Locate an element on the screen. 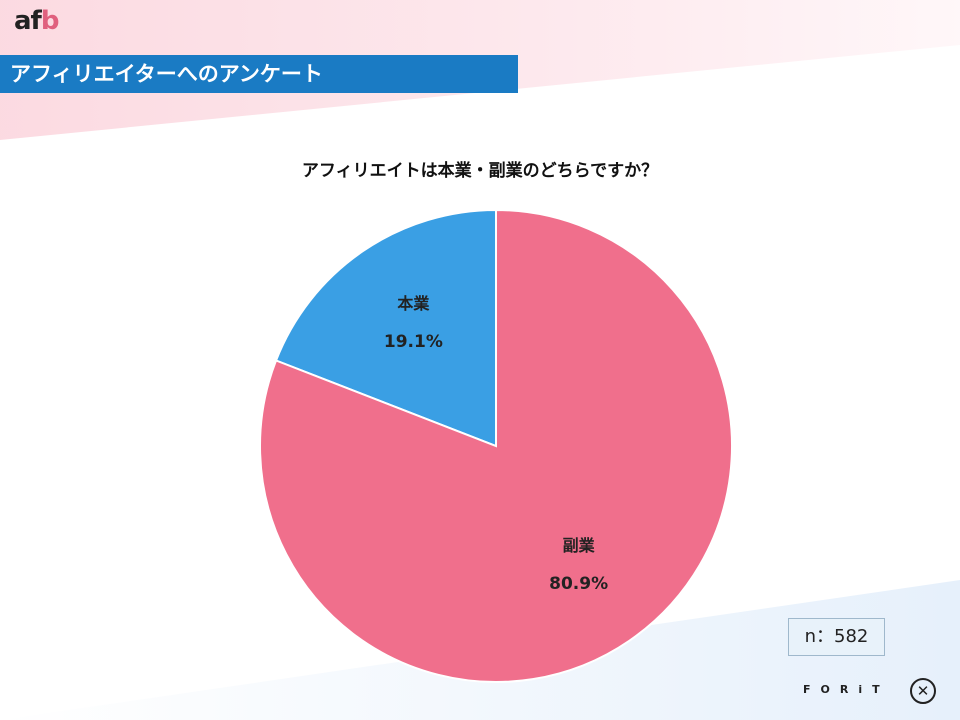  sample-size-text: n：582 is located at coordinates (836, 636).